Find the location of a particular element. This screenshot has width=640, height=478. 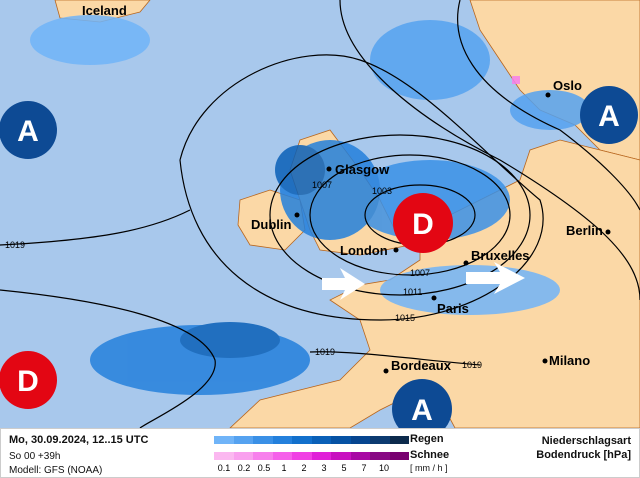

forecast-datetime: Mo, 30.09.2024, 12..15 UTC is located at coordinates (79, 440).